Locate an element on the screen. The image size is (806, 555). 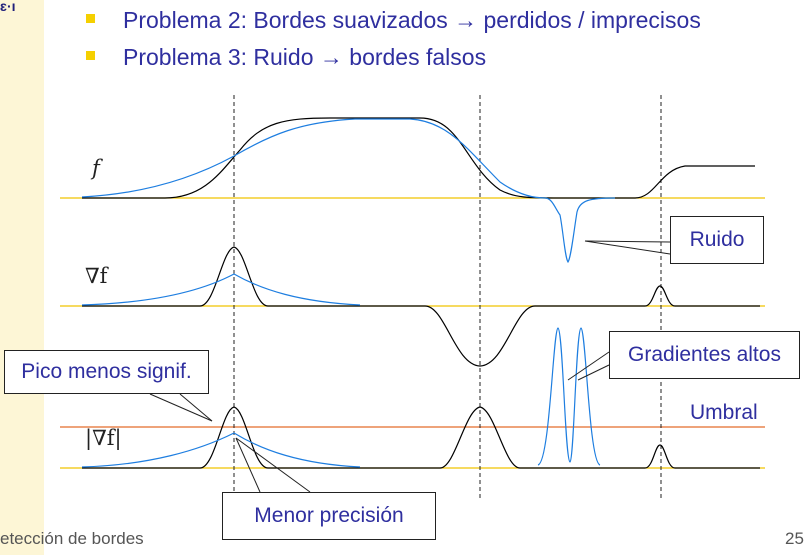
curve-absgrad-real is located at coordinates (221, 450).